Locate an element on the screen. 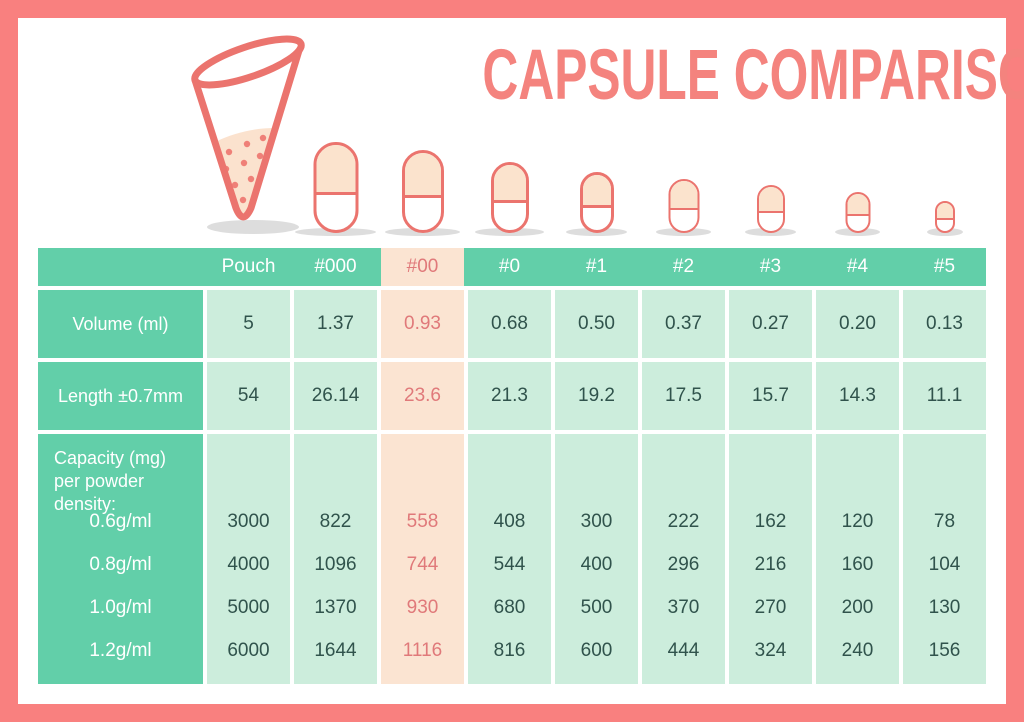  table-cell: 120 is located at coordinates (857, 521).